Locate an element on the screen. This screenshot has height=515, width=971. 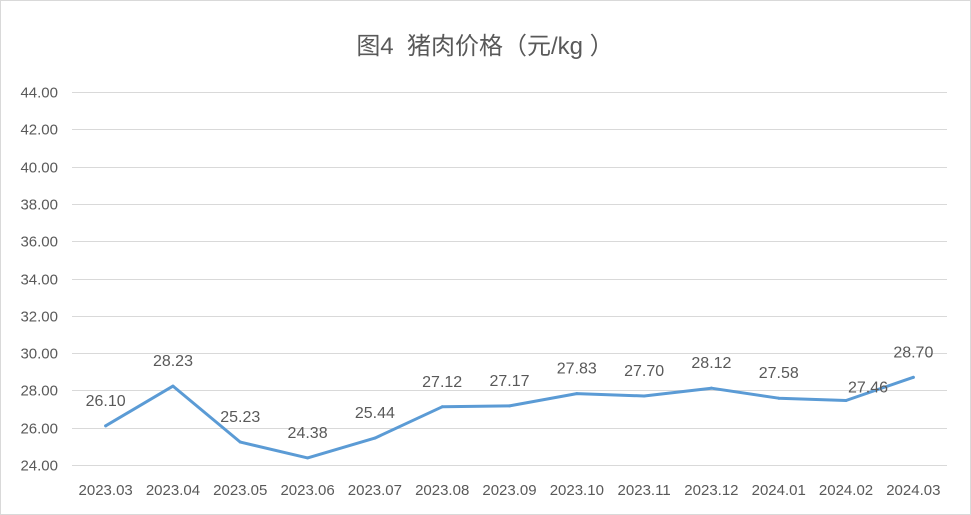
x-tick-label: 2023.06 is located at coordinates (307, 490).